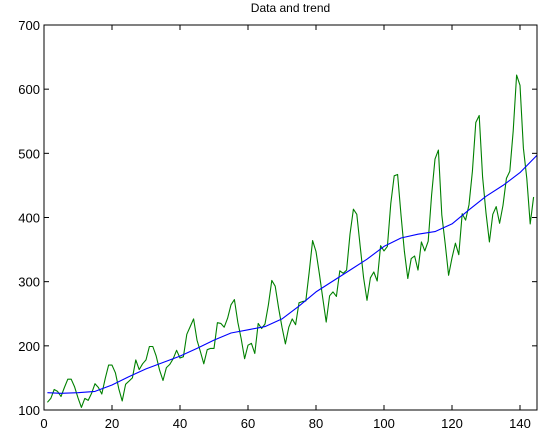 The width and height of the screenshot is (552, 439). Describe the element at coordinates (316, 423) in the screenshot. I see `x-tick-label: 80` at that location.